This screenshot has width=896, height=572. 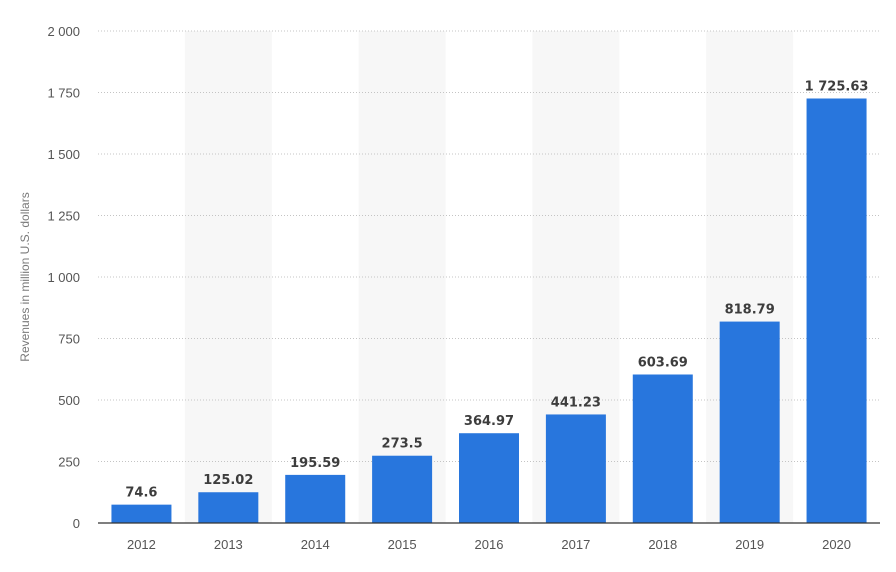 I want to click on x-tick-label-2016: 2016, so click(x=489, y=544).